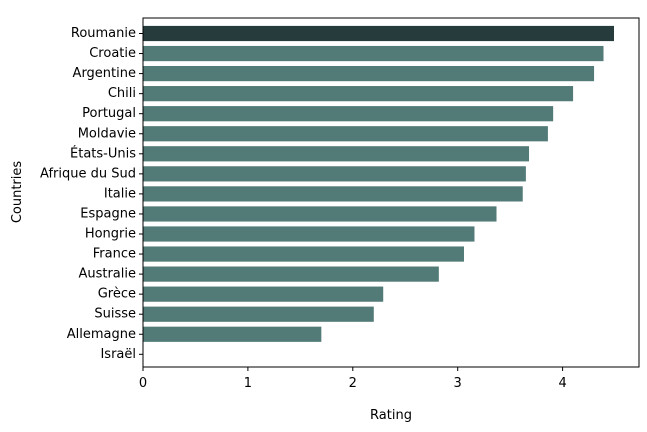  What do you see at coordinates (101, 334) in the screenshot?
I see `y-tick-label: Allemagne` at bounding box center [101, 334].